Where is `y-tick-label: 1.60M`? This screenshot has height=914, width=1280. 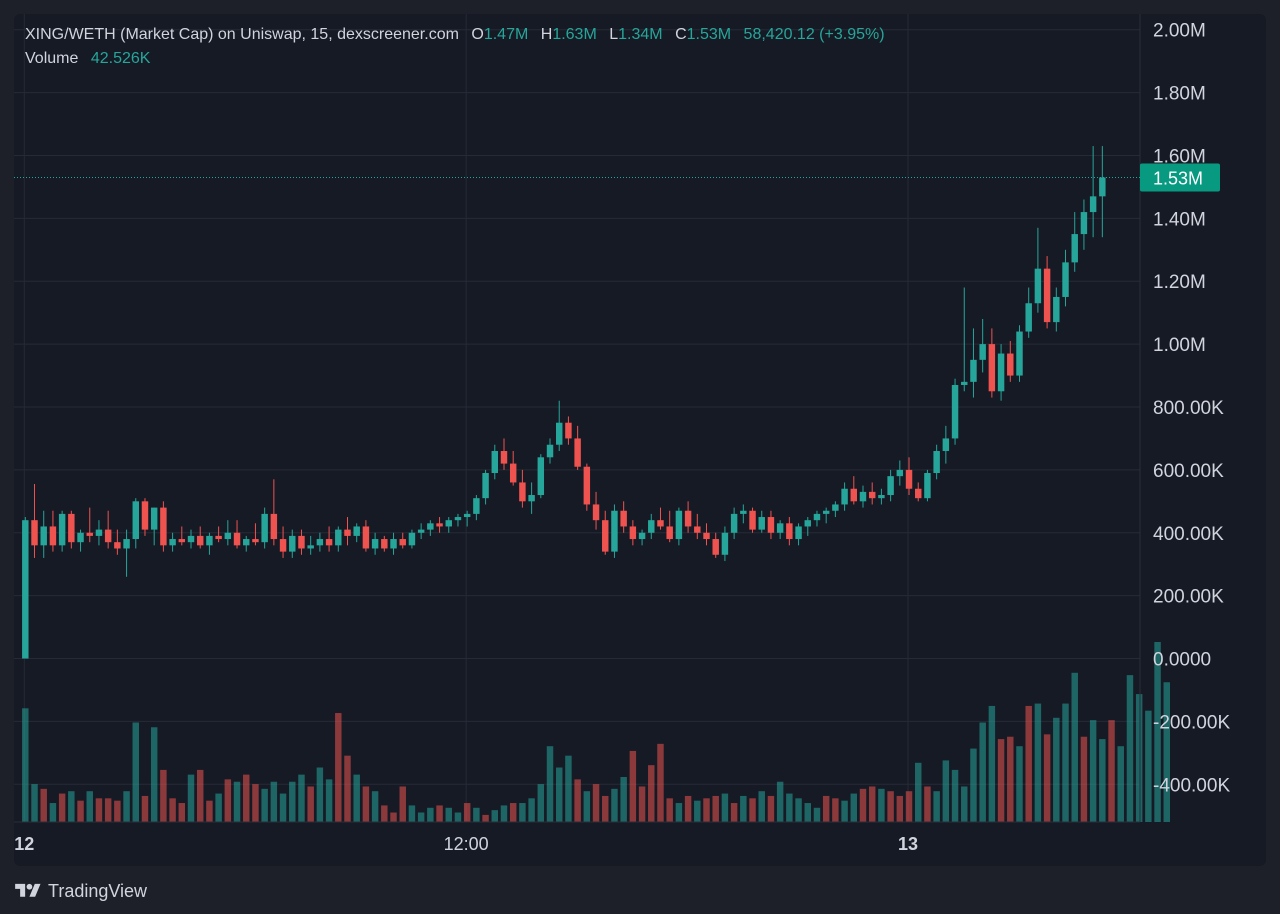
y-tick-label: 1.60M is located at coordinates (1179, 156).